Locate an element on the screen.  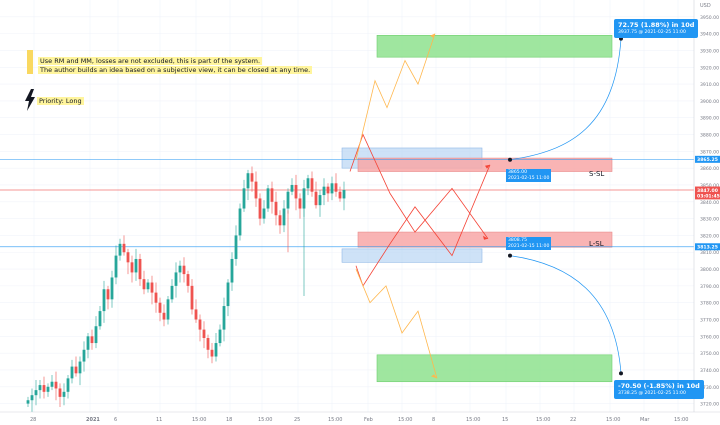
y-tick-label: 3850.00 is located at coordinates (709, 186).